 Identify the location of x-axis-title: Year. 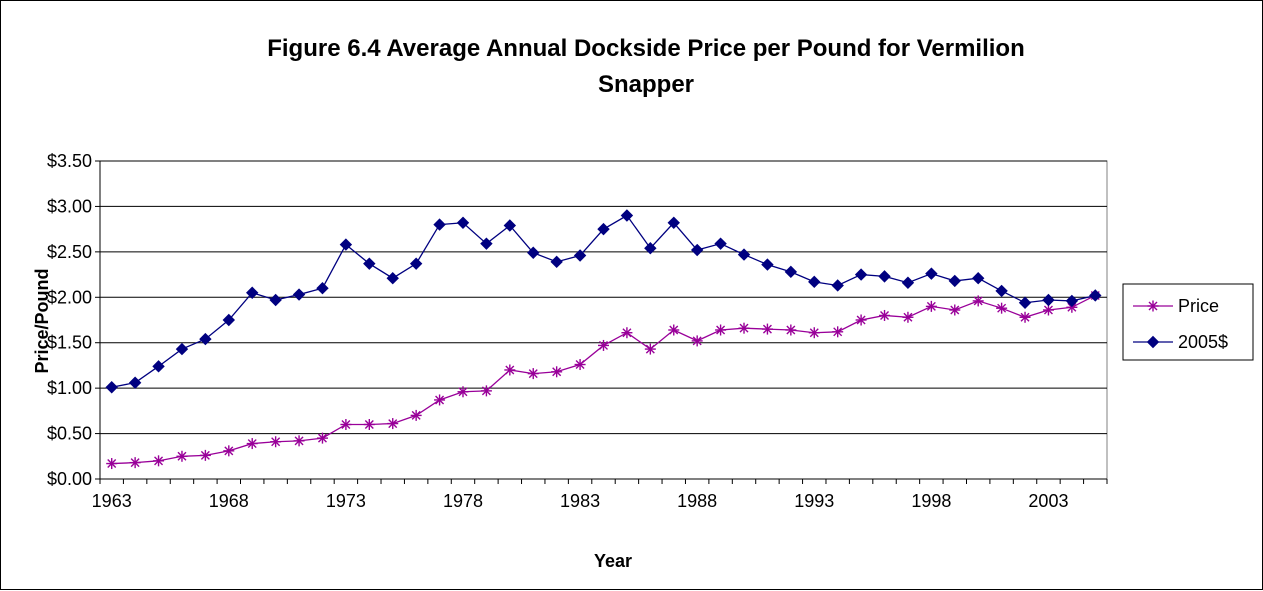
(613, 561).